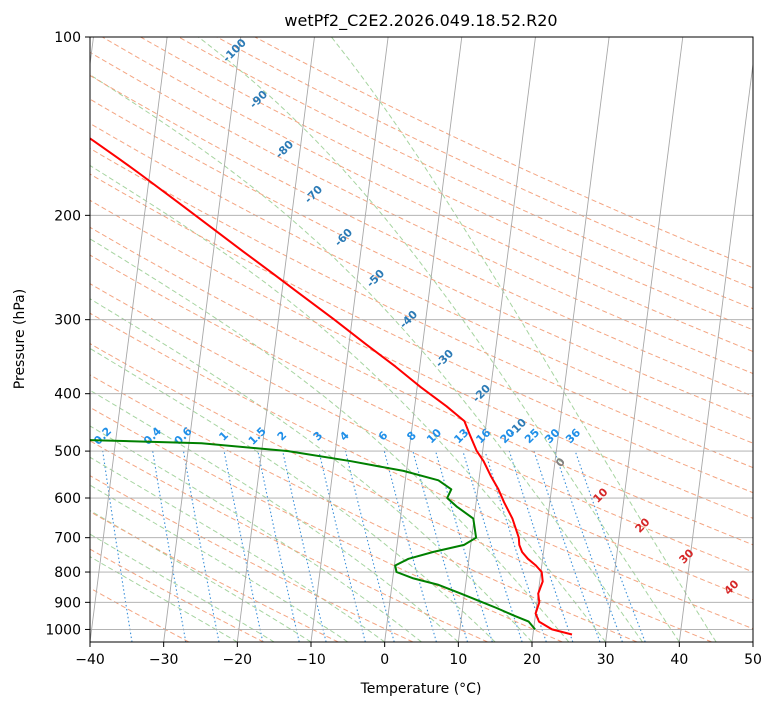 The height and width of the screenshot is (708, 775). What do you see at coordinates (679, 660) in the screenshot?
I see `x-tick-label: 40` at bounding box center [679, 660].